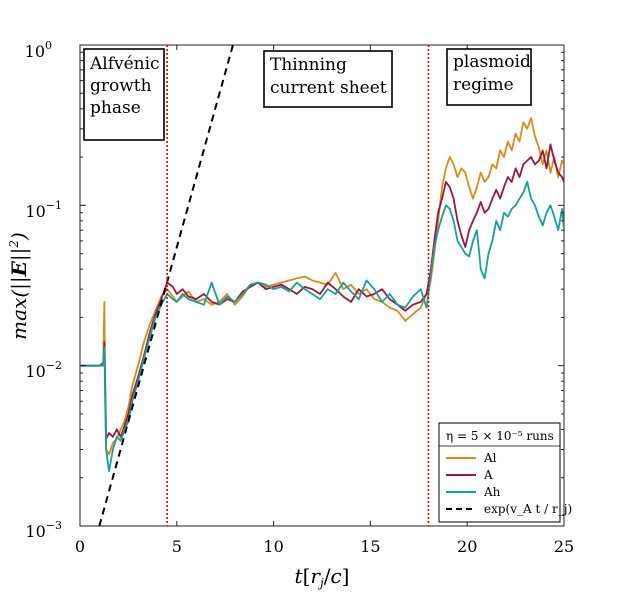 The width and height of the screenshot is (623, 594). Describe the element at coordinates (322, 577) in the screenshot. I see `x-axis-label: t[rj/c]` at that location.